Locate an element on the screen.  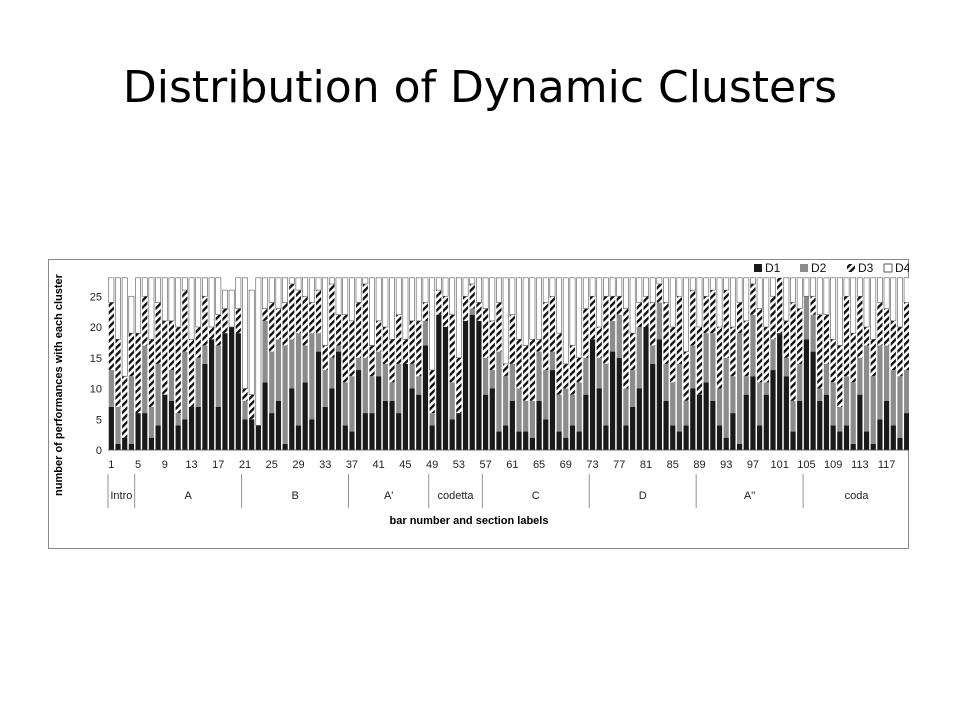
legend-swatch-d3 is located at coordinates (851, 268).